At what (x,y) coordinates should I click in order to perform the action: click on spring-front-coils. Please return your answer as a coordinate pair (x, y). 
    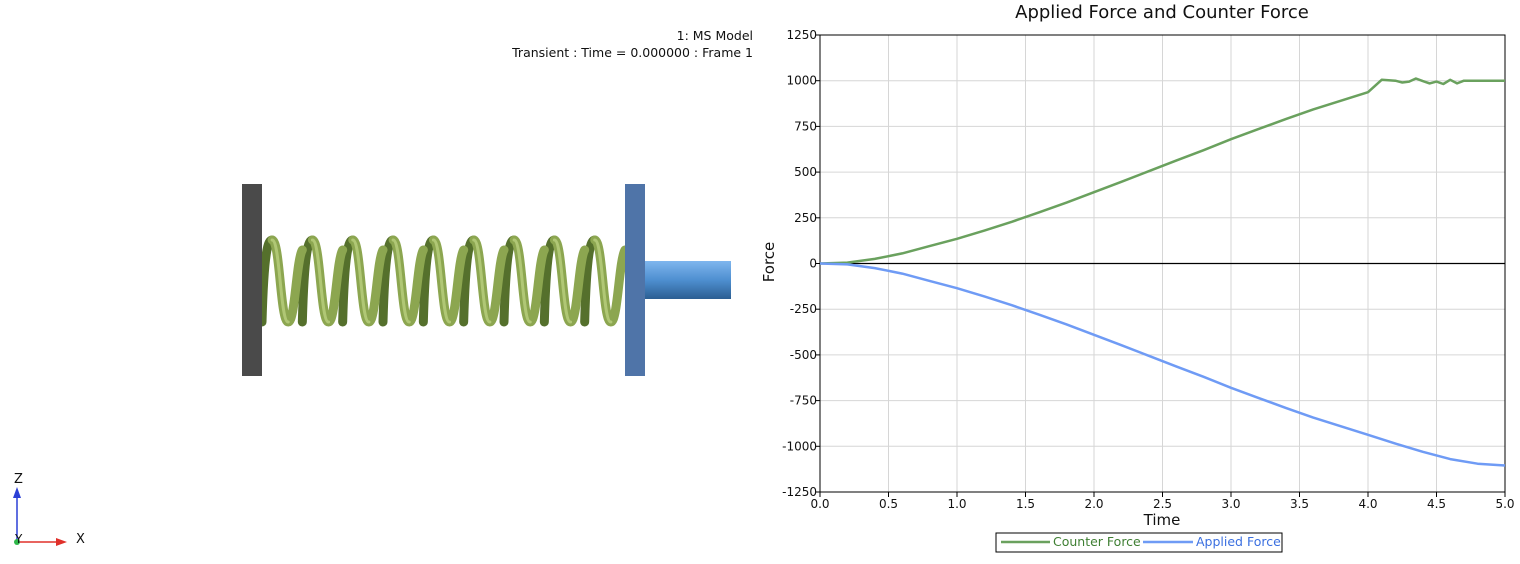
    Looking at the image, I should click on (448, 281).